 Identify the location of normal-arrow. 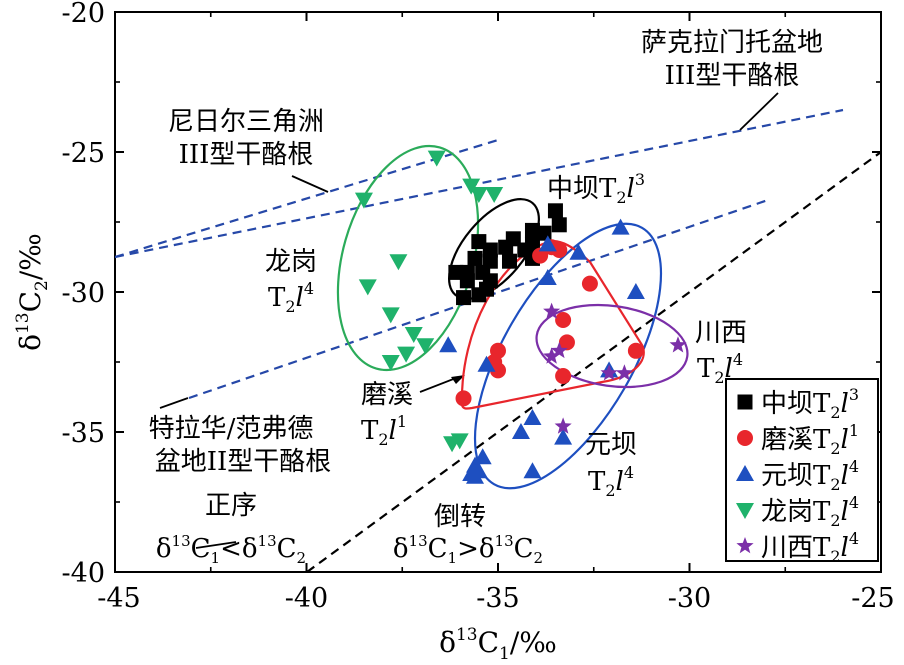
(216, 545).